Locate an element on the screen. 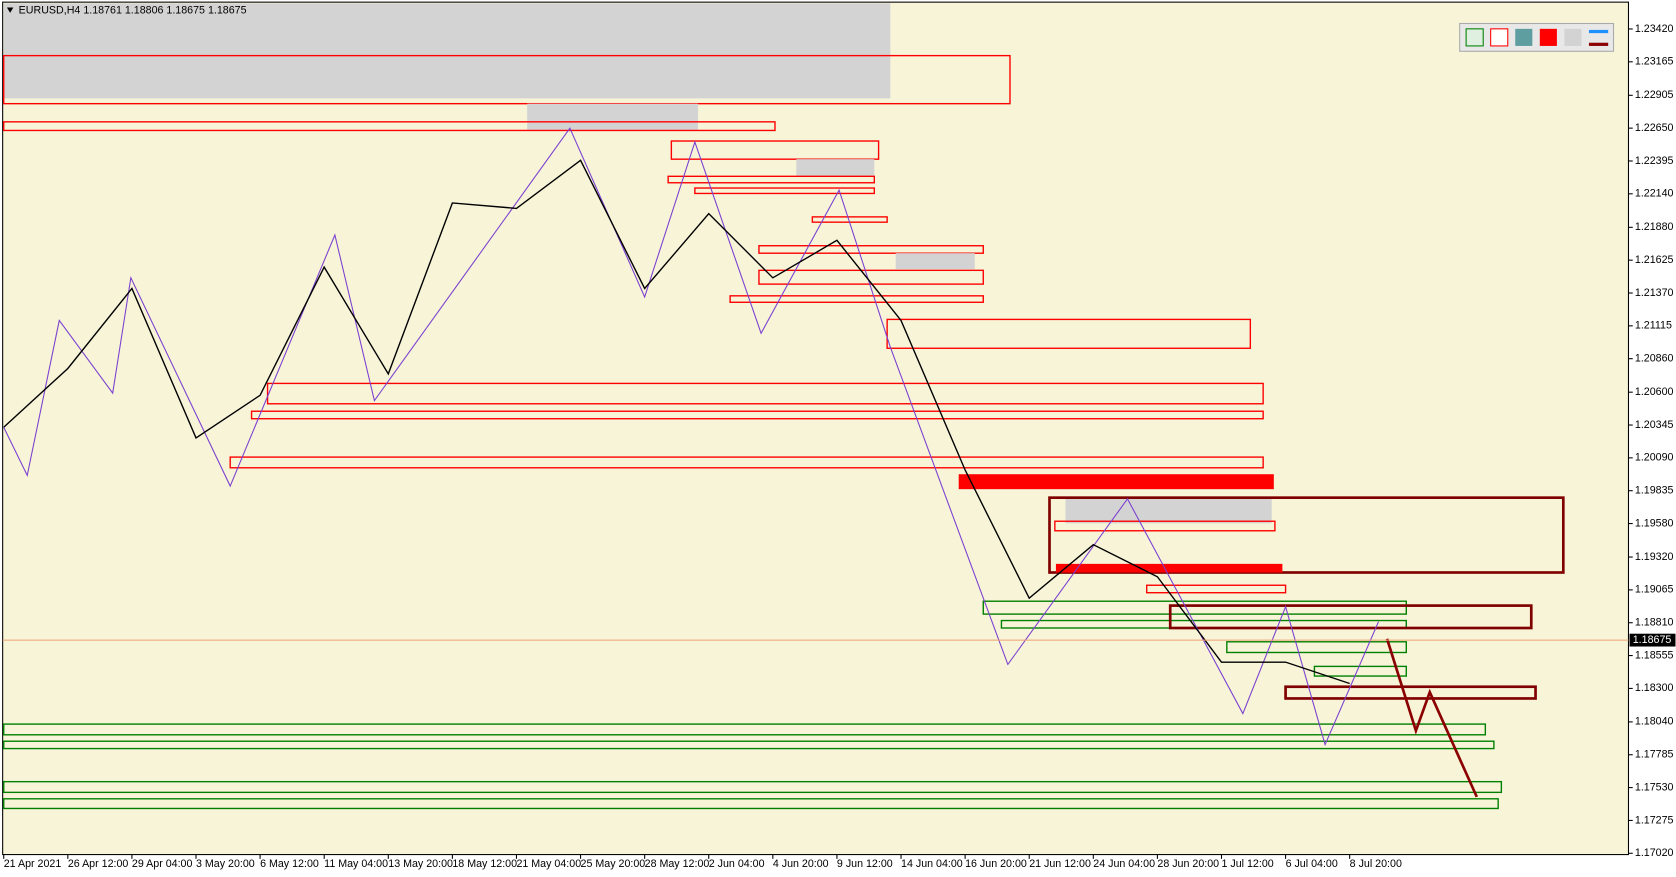  legend-box is located at coordinates (1537, 37).